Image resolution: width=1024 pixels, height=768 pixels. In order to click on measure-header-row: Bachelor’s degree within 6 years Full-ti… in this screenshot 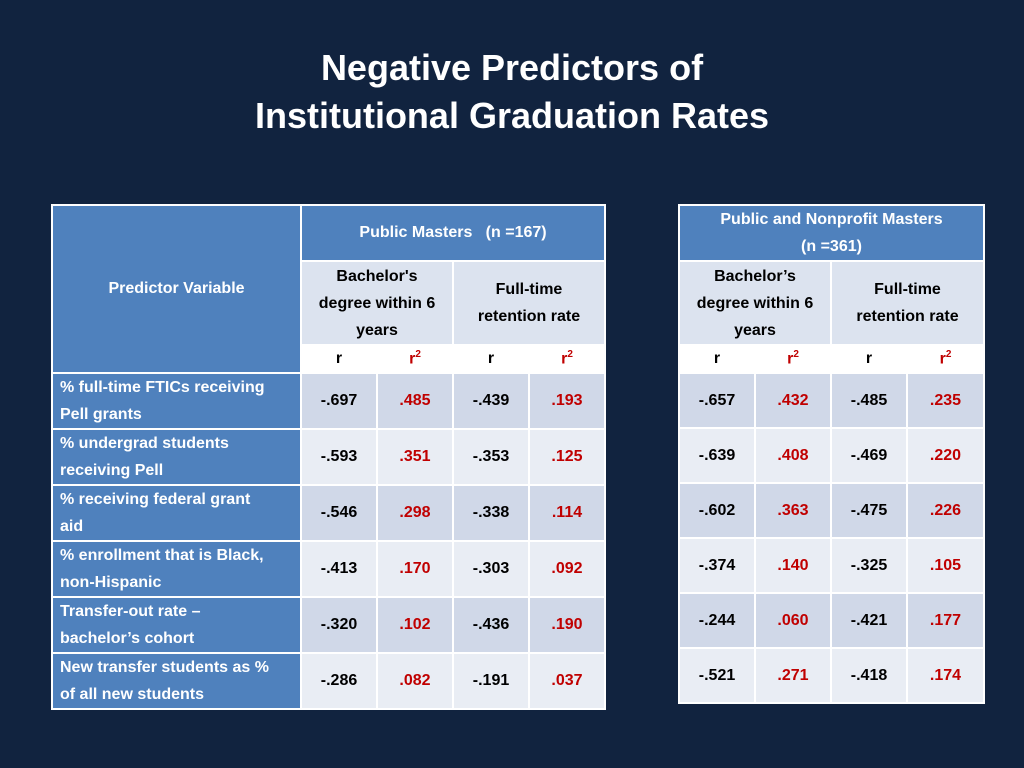, I will do `click(831, 303)`.